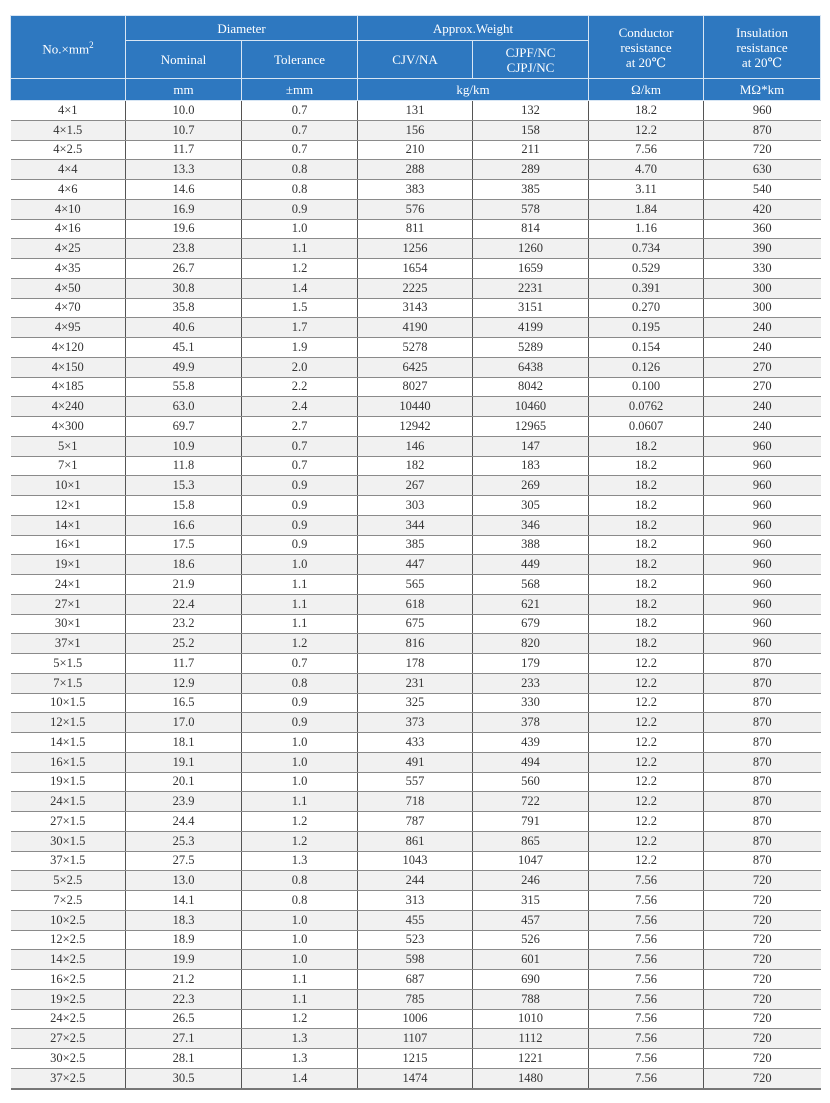 The width and height of the screenshot is (830, 1103). I want to click on cell-weight-cjv: 1256, so click(415, 248).